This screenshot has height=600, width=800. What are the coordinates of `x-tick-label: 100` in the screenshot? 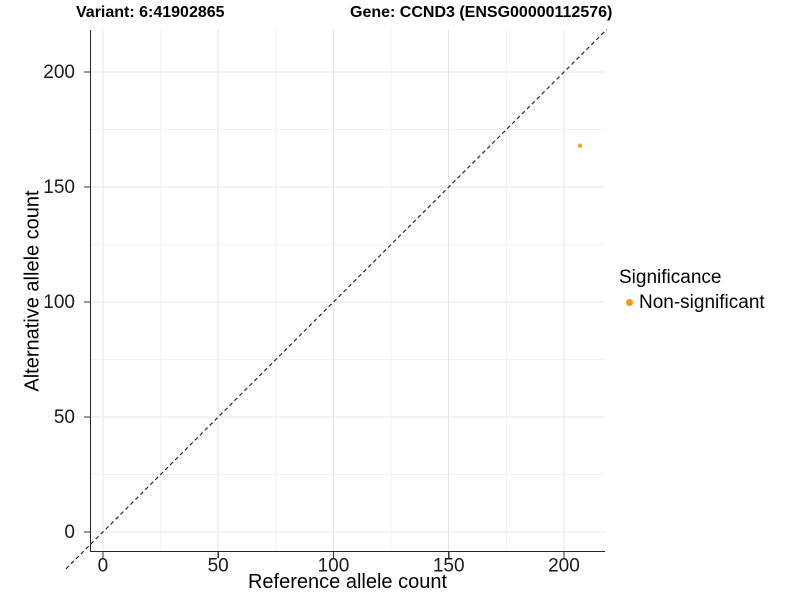 It's located at (334, 566).